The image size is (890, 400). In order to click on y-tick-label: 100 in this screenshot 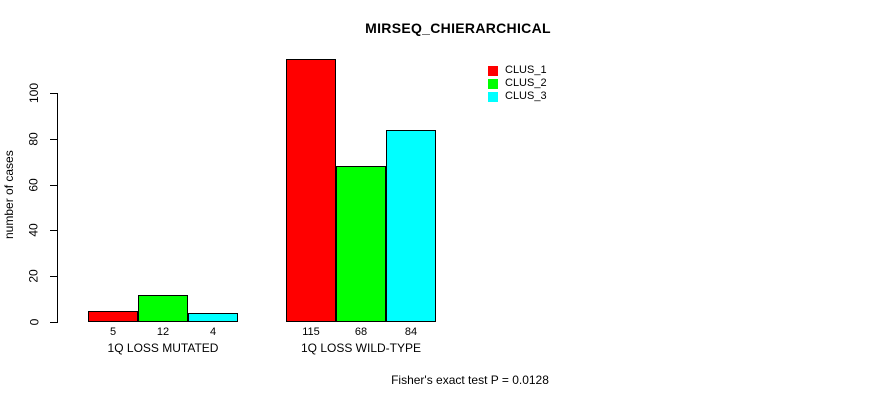, I will do `click(34, 93)`.